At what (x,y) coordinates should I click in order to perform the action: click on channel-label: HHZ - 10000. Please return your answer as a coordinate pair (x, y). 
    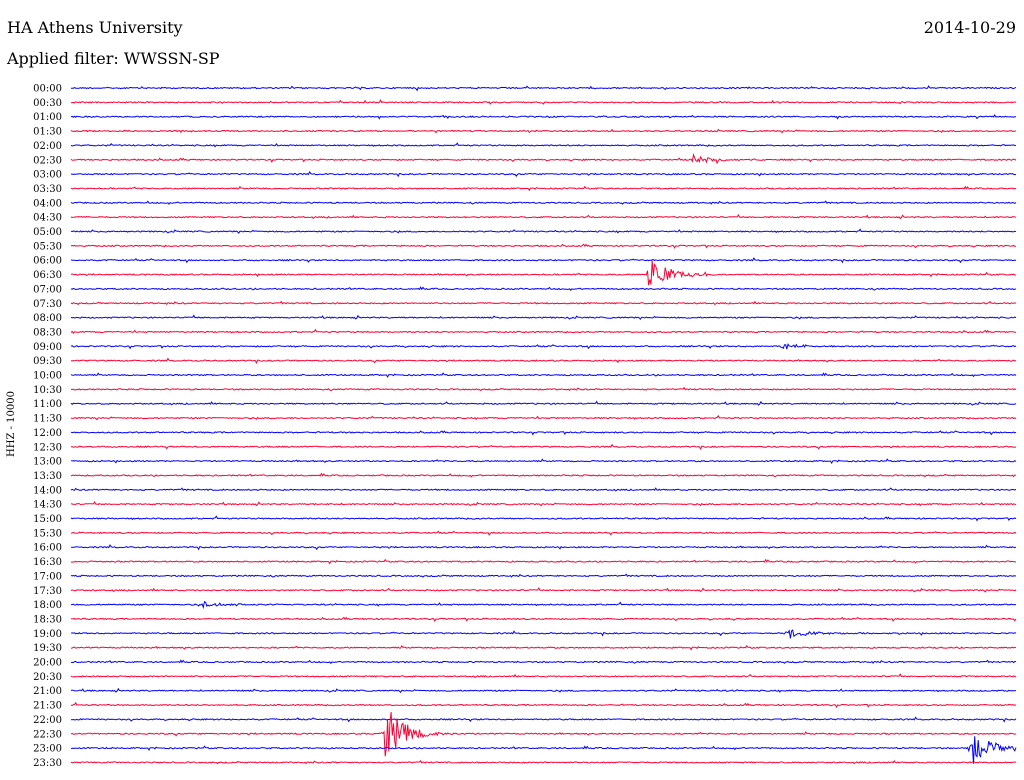
    Looking at the image, I should click on (11, 424).